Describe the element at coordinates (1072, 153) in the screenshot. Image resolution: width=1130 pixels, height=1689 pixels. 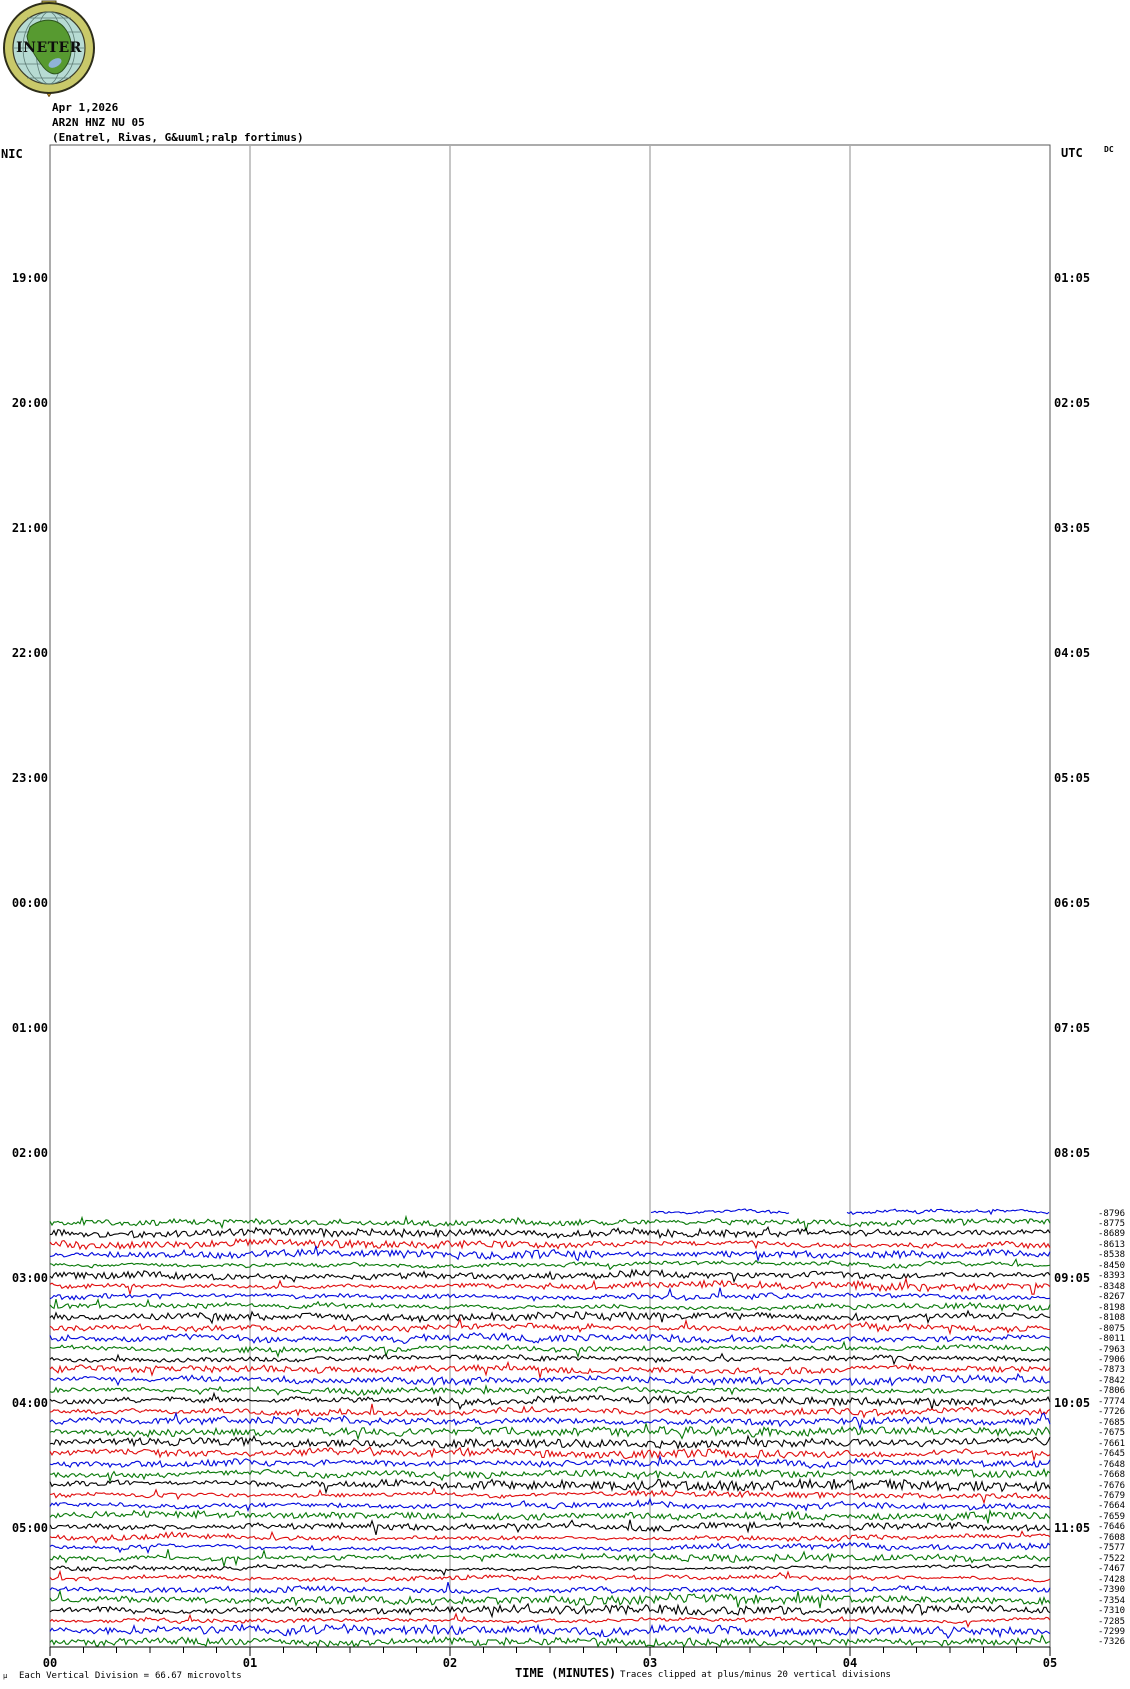
I see `right-timezone-label: UTC` at that location.